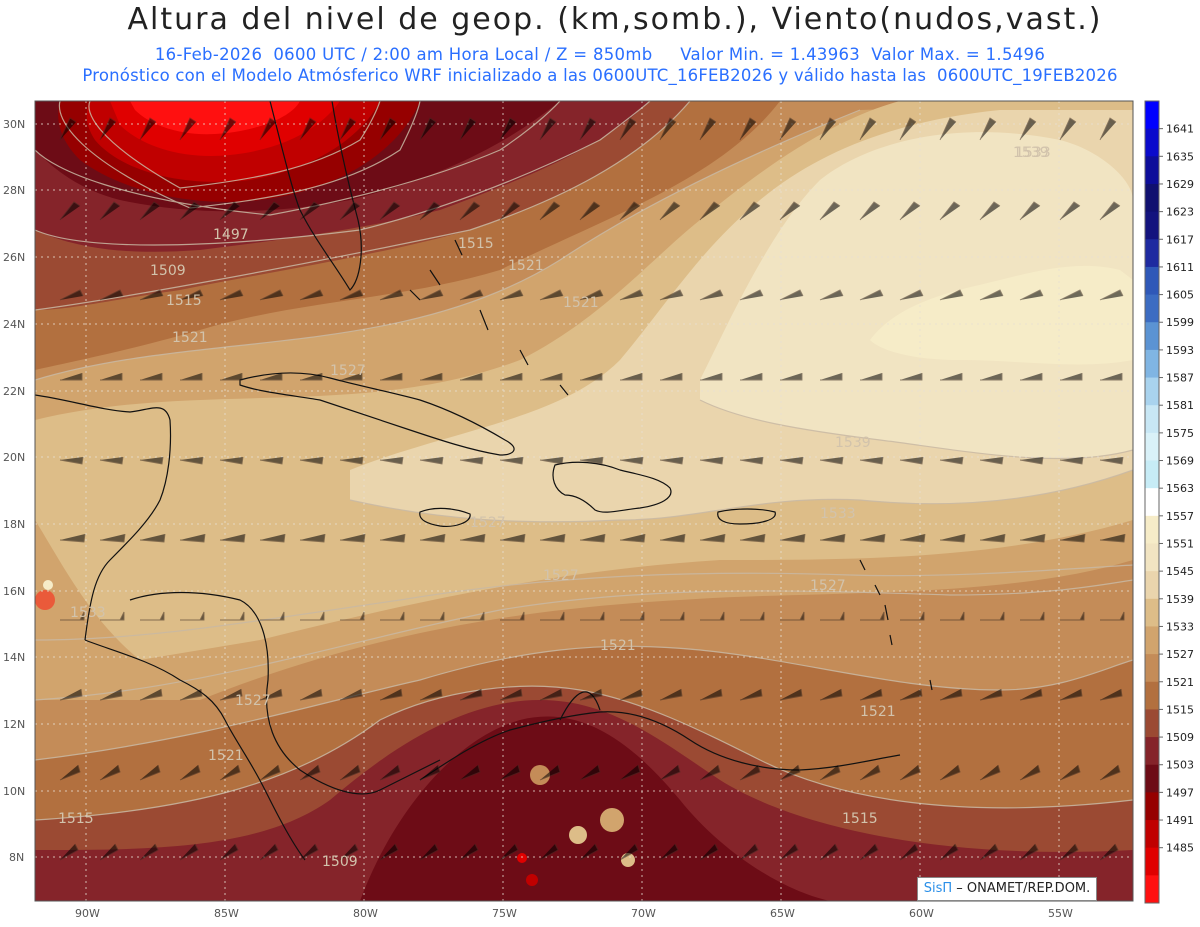  Describe the element at coordinates (1180, 571) in the screenshot. I see `colorbar-tick-label: 1545` at that location.